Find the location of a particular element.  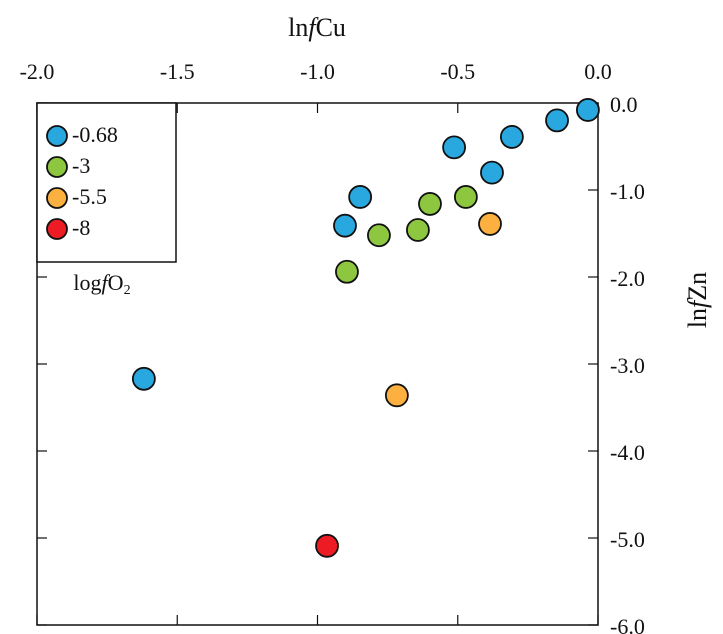

legend-title-part: f is located at coordinates (106, 282).